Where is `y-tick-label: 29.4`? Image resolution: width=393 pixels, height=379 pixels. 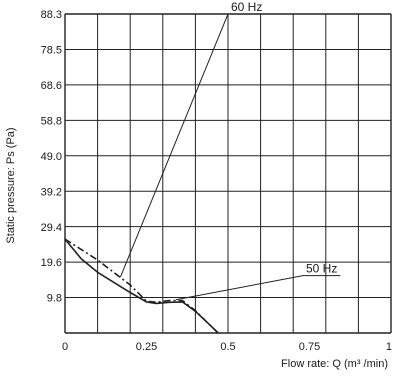
y-tick-label: 29.4 is located at coordinates (51, 228).